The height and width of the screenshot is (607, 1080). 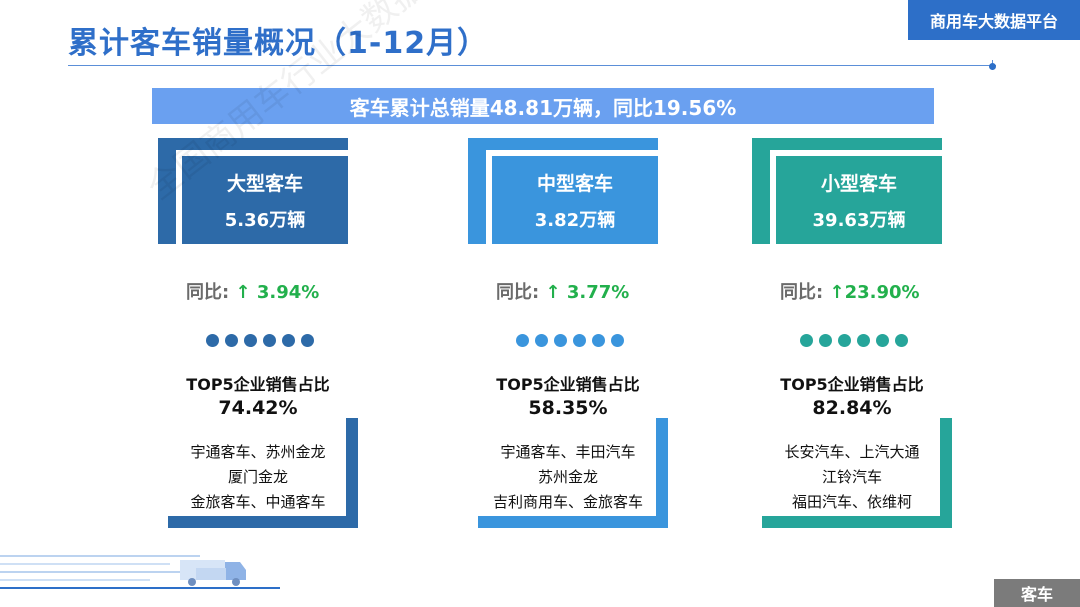 I want to click on company-line: 苏州金龙, so click(x=567, y=477).